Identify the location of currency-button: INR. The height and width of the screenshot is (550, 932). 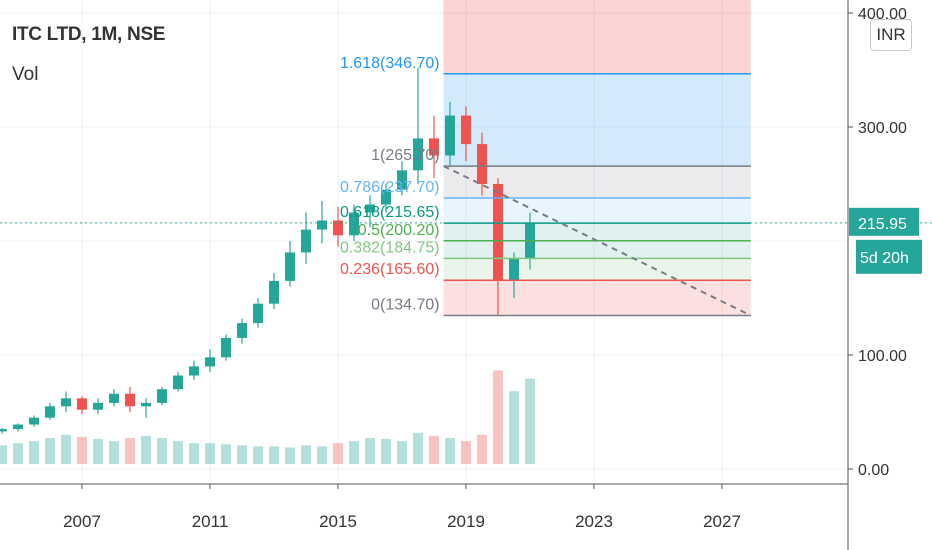
(891, 35).